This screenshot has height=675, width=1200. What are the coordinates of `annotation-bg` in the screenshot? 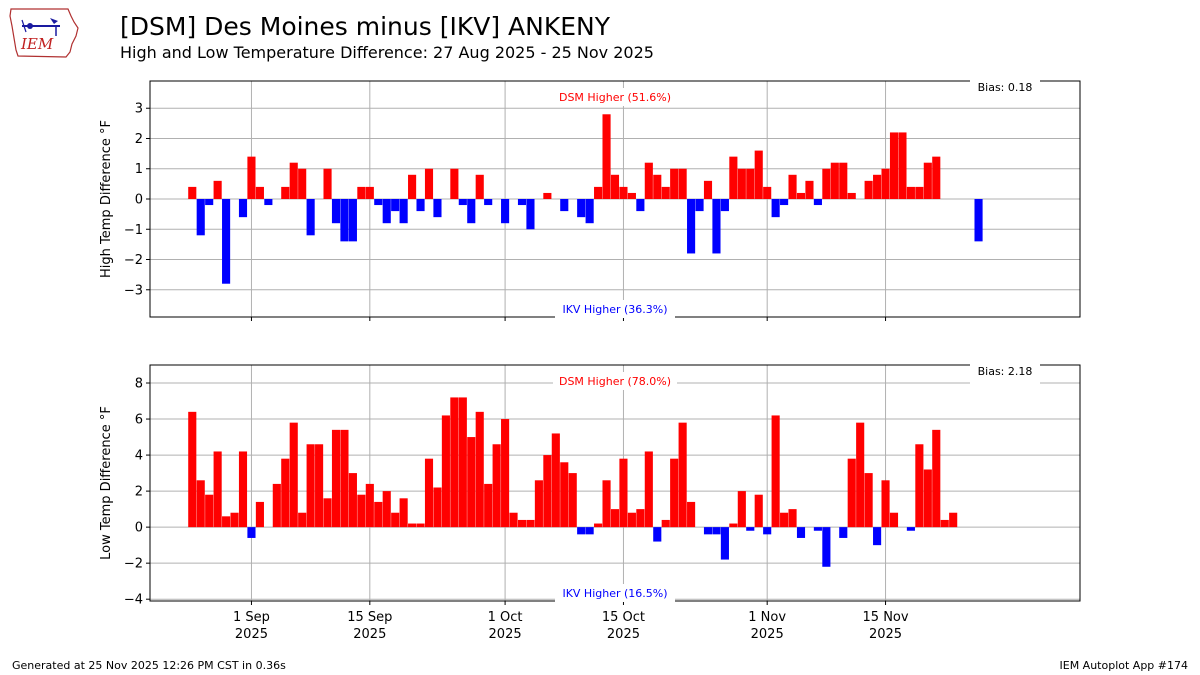 It's located at (615, 381).